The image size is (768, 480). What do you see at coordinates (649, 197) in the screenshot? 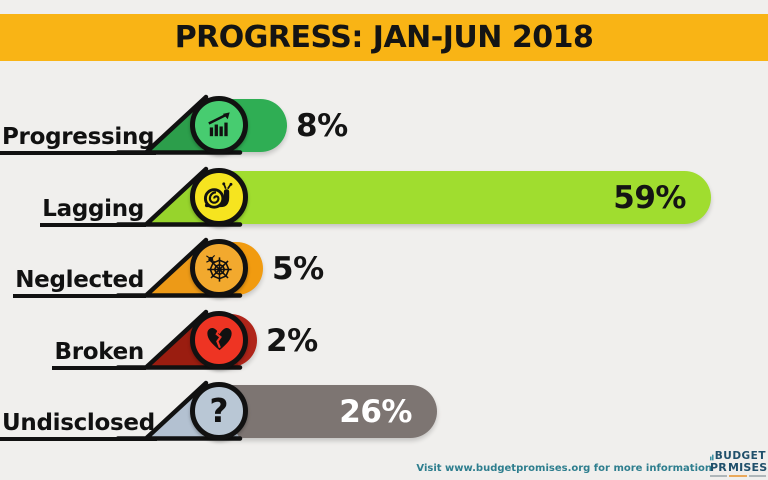
I see `value-label: 59%` at bounding box center [649, 197].